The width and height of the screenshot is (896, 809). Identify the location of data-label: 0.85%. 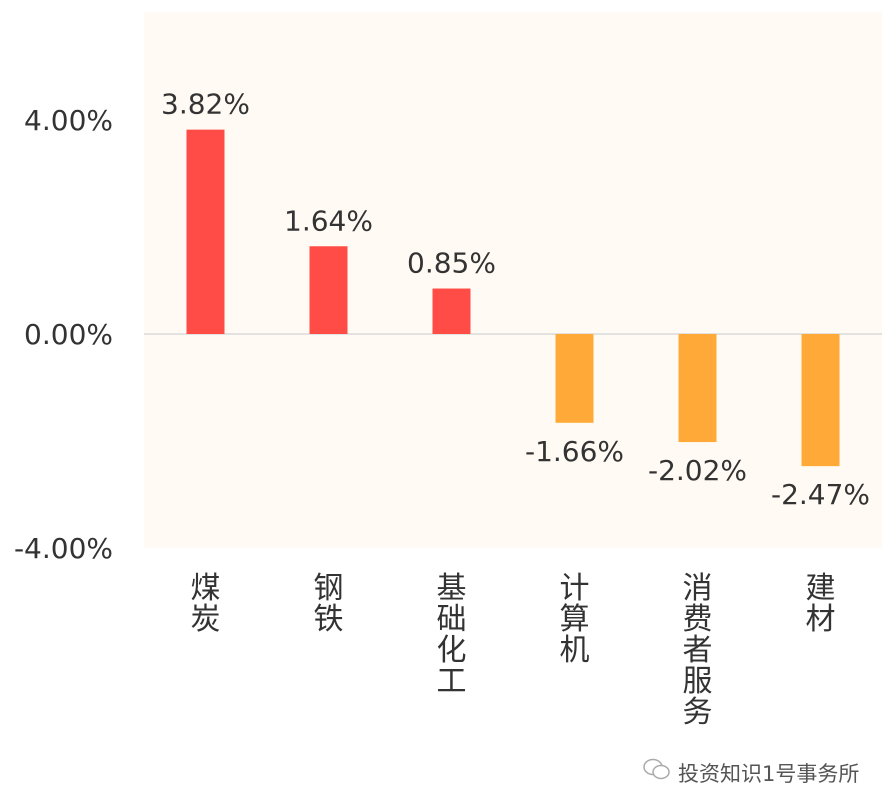
(451, 263).